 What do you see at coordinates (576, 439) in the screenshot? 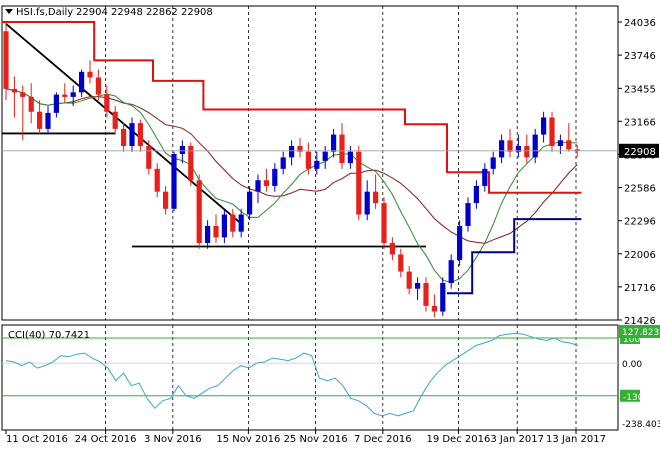
I see `date-label: 13 Jan 2017` at bounding box center [576, 439].